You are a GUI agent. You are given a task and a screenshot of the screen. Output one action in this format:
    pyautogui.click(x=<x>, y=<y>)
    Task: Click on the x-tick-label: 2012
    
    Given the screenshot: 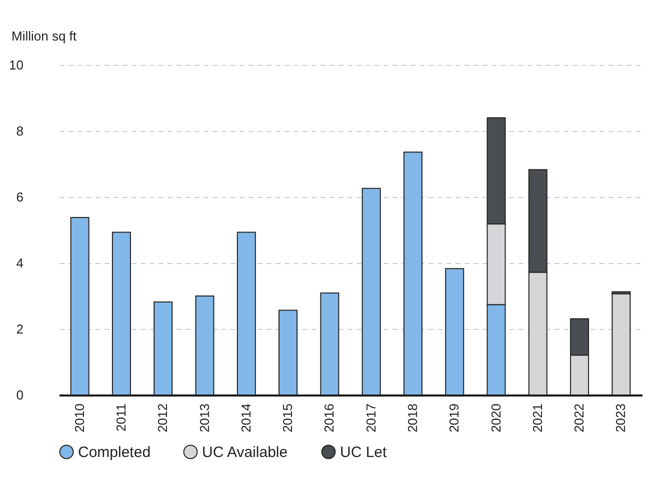 What is the action you would take?
    pyautogui.click(x=162, y=418)
    